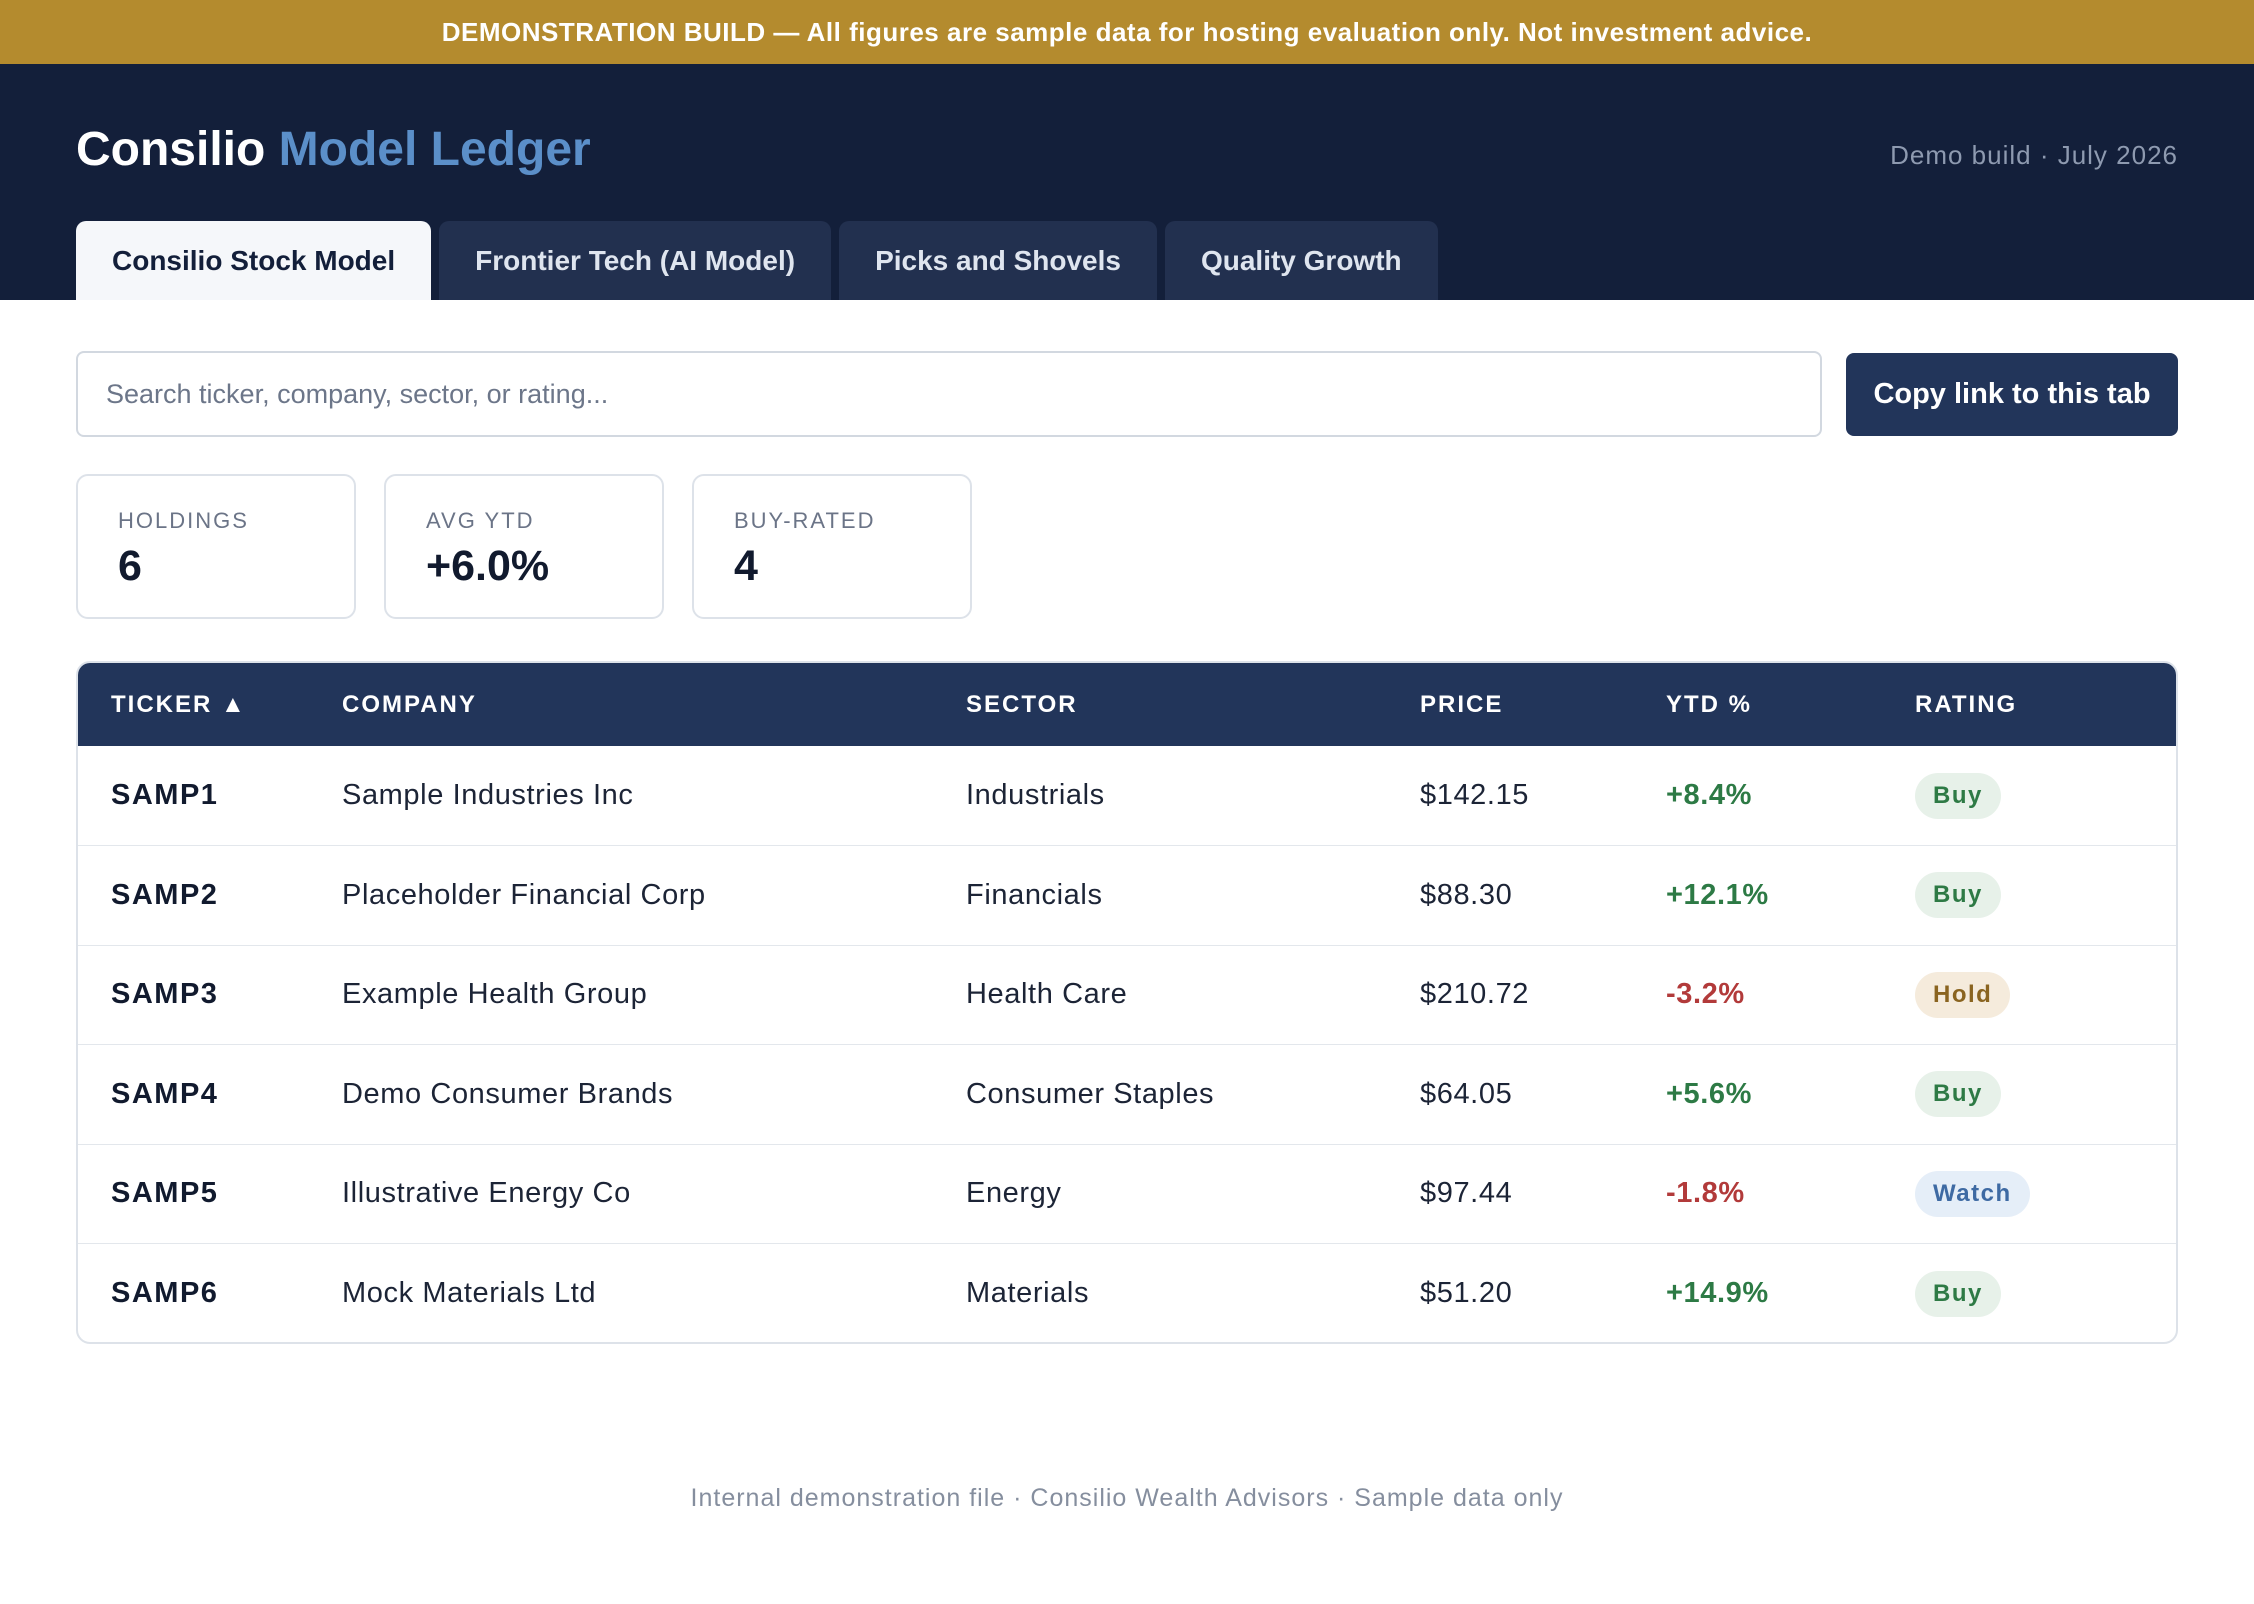 This screenshot has height=1604, width=2254. Describe the element at coordinates (746, 566) in the screenshot. I see `stat-value: 4` at that location.